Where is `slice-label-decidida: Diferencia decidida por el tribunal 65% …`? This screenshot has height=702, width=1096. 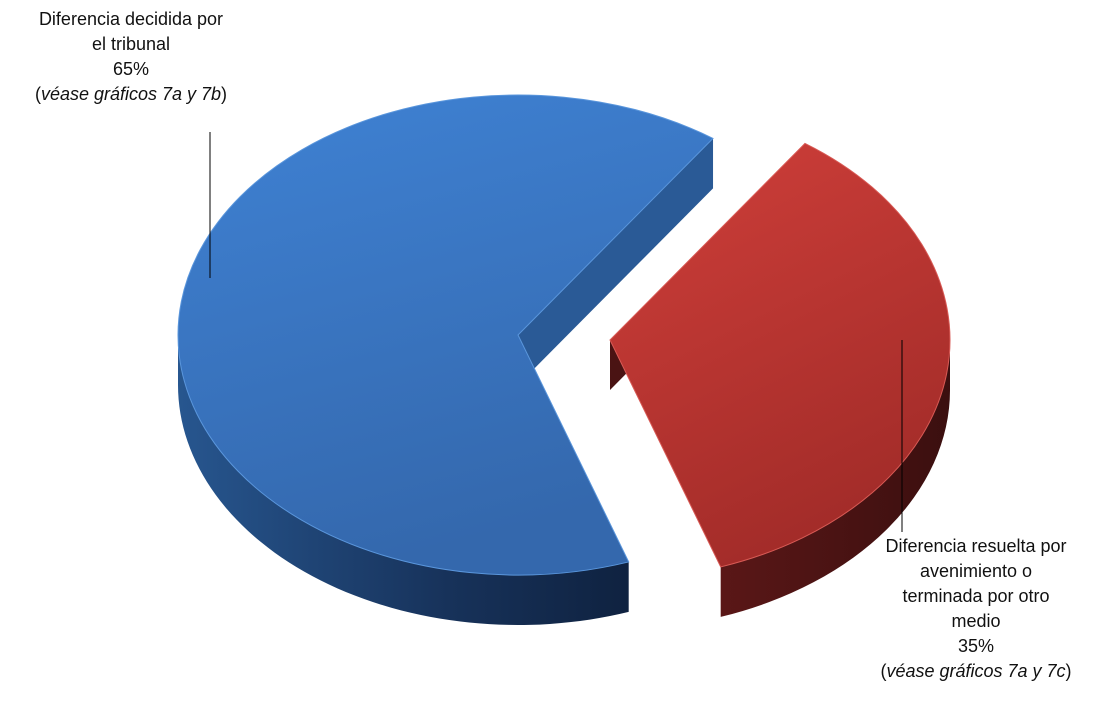
slice-label-decidida: Diferencia decidida por el tribunal 65% … is located at coordinates (131, 57).